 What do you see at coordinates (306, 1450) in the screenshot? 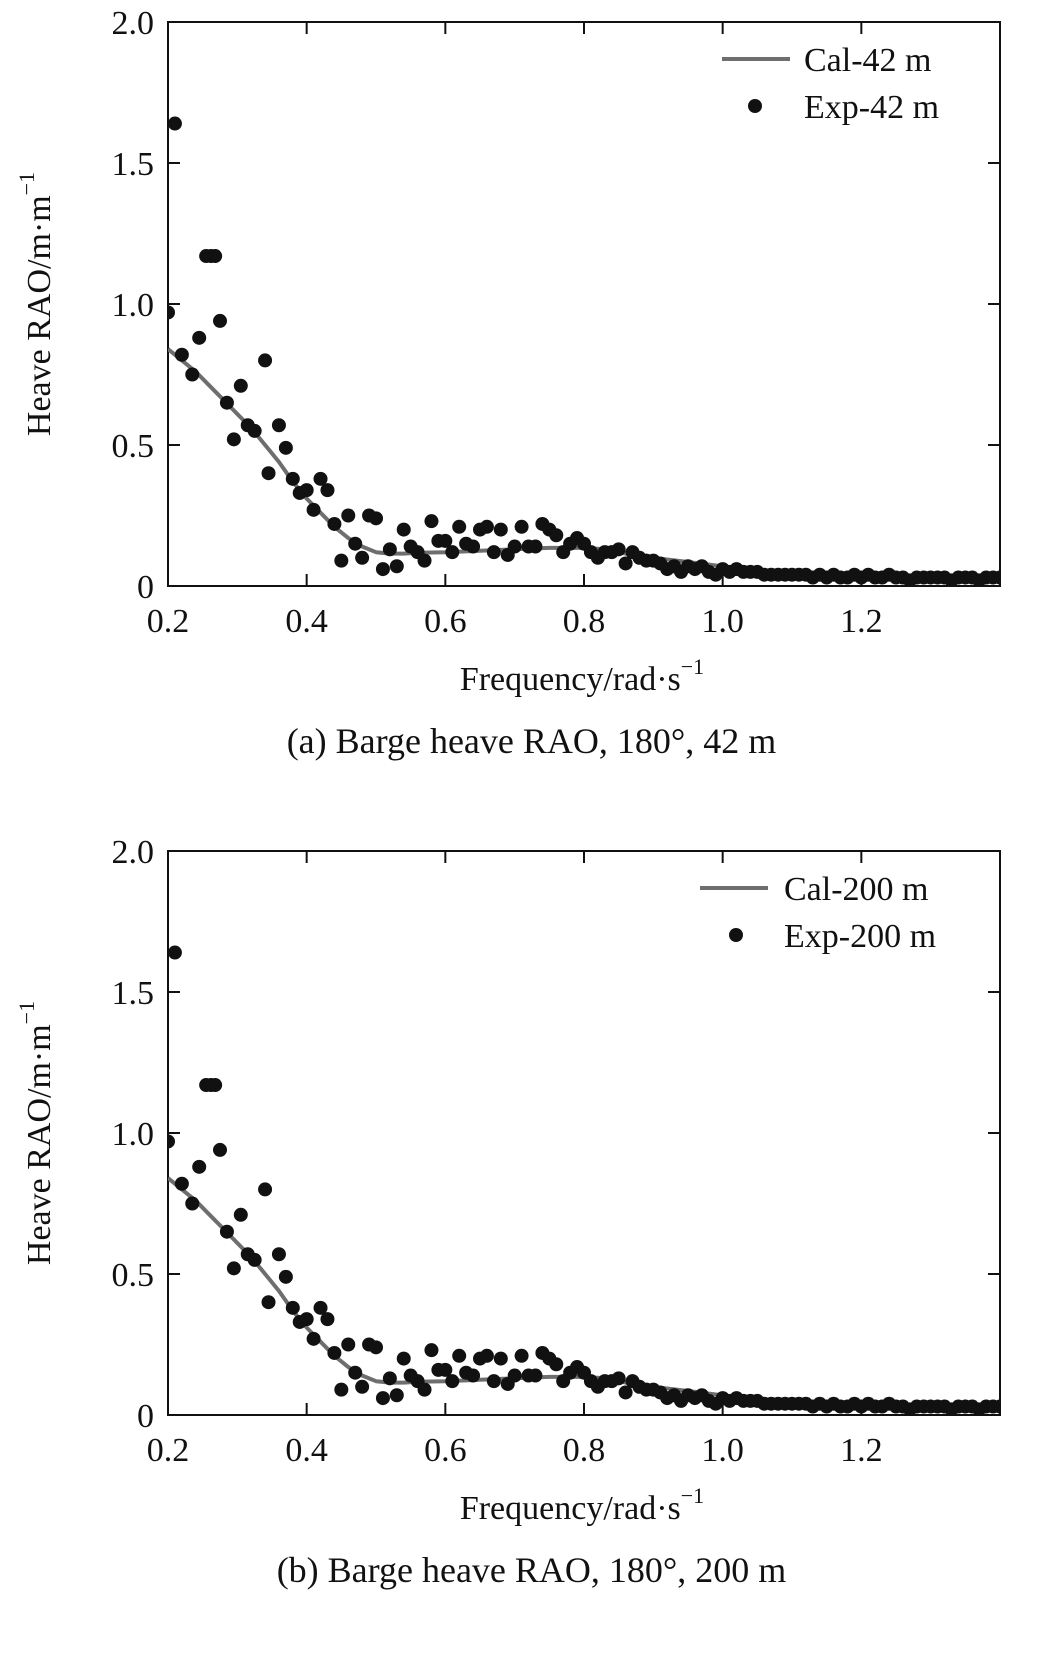
I see `x-tick-label: 0.4` at bounding box center [306, 1450].